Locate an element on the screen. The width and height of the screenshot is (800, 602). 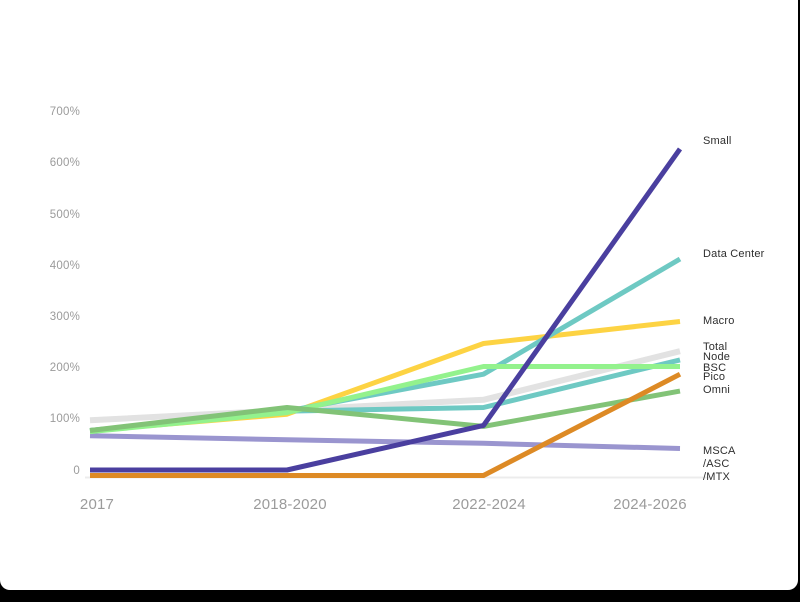
y-tick-label: 400% is located at coordinates (64, 265).